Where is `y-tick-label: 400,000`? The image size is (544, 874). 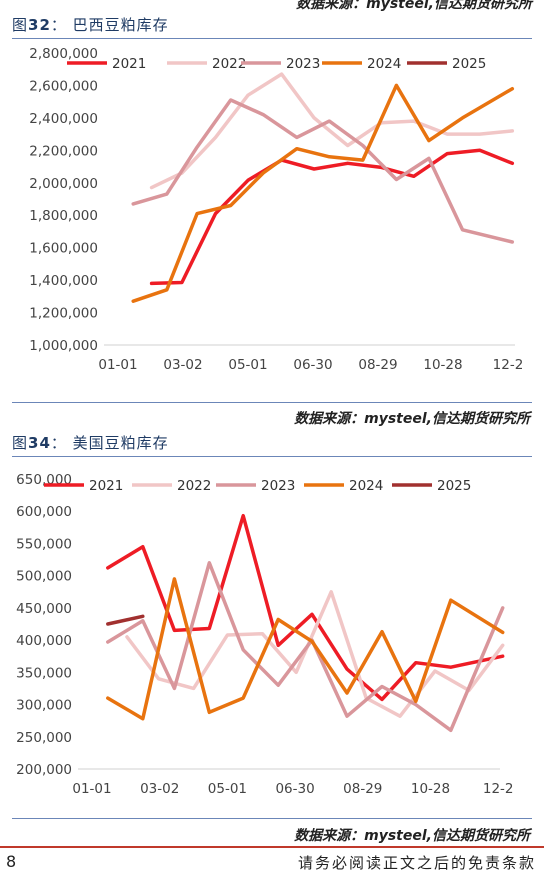 y-tick-label: 400,000 is located at coordinates (44, 641).